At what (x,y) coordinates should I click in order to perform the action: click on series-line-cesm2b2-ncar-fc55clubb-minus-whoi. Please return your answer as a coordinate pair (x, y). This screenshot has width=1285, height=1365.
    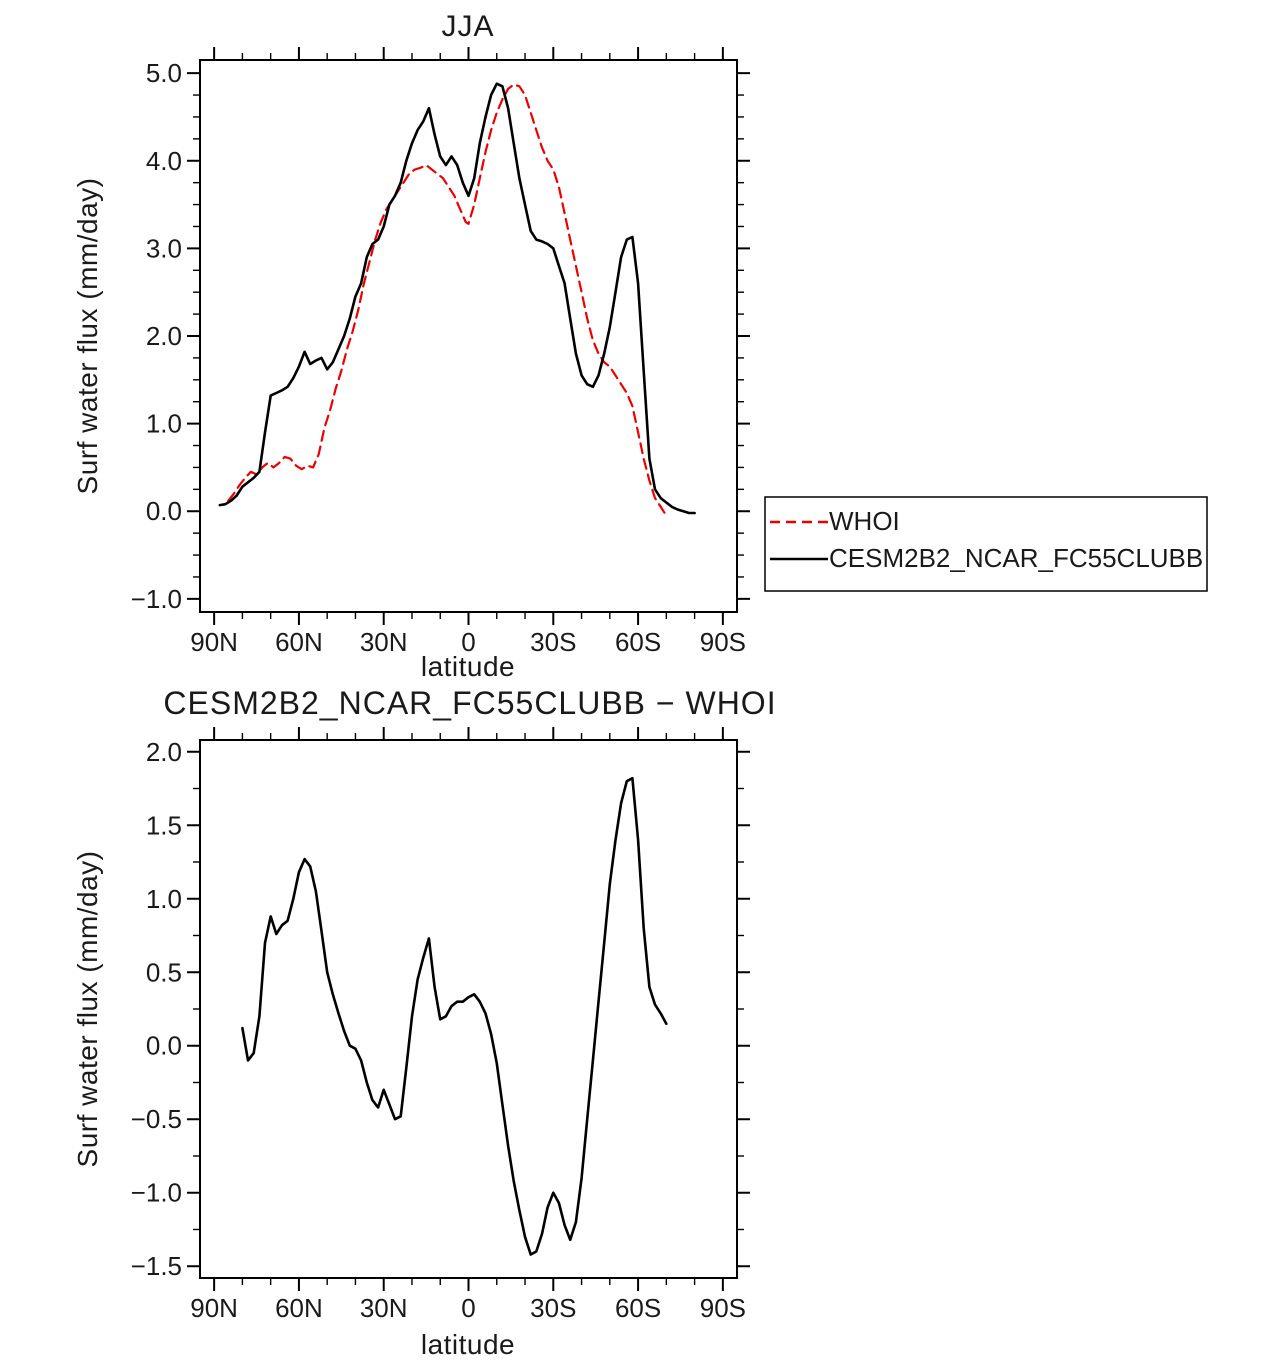
    Looking at the image, I should click on (454, 1016).